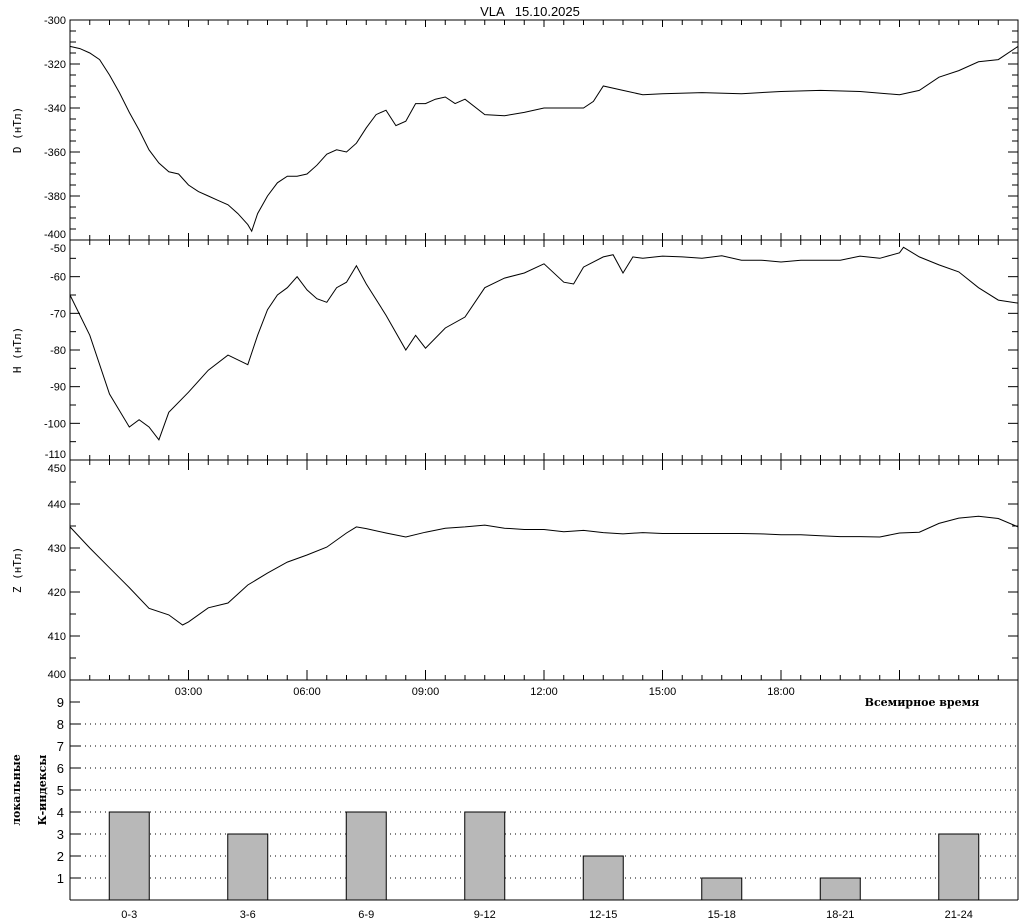 The height and width of the screenshot is (921, 1024). I want to click on k-category-label: 18-21, so click(840, 915).